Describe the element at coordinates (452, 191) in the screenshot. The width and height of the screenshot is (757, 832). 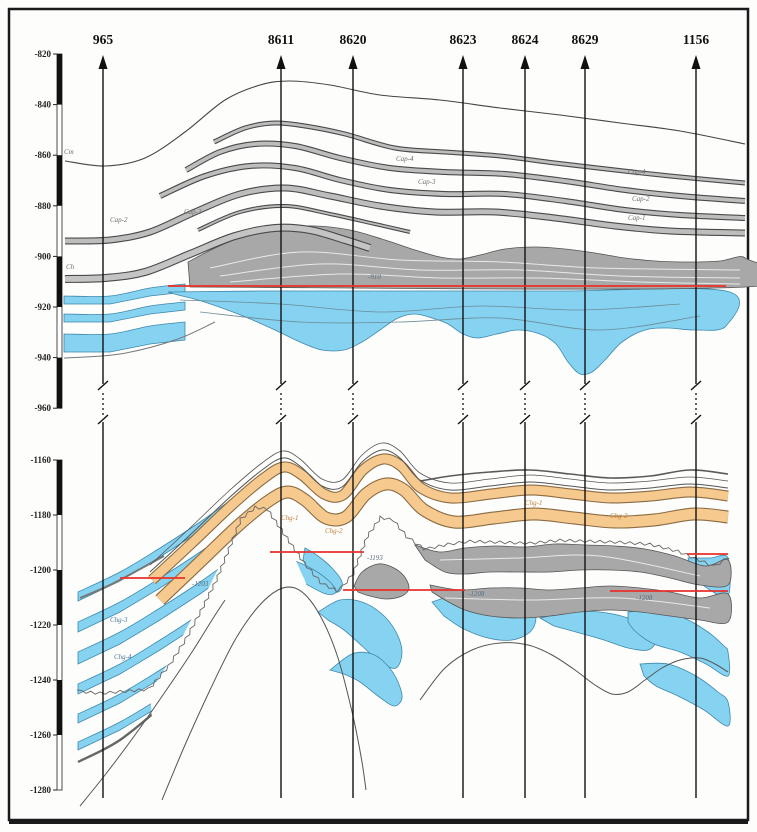
I see `cap2-band` at that location.